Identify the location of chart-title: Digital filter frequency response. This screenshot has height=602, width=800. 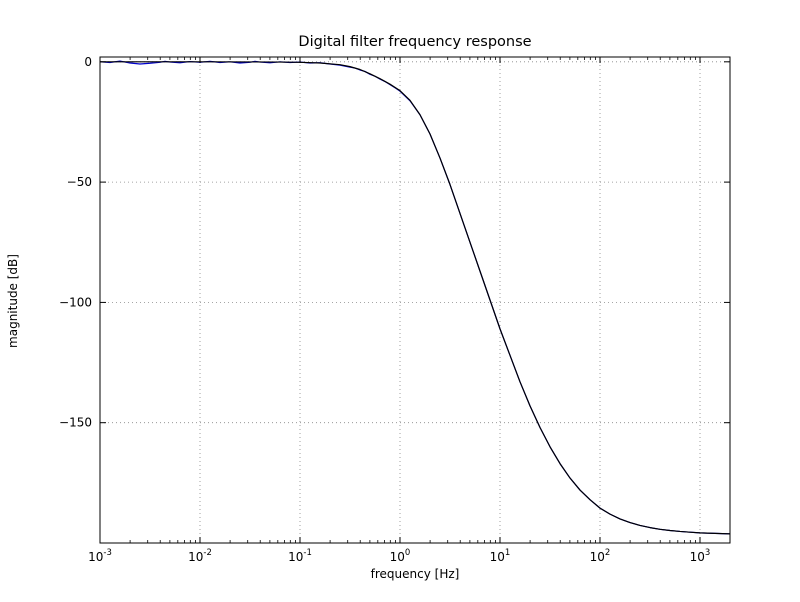
(415, 42).